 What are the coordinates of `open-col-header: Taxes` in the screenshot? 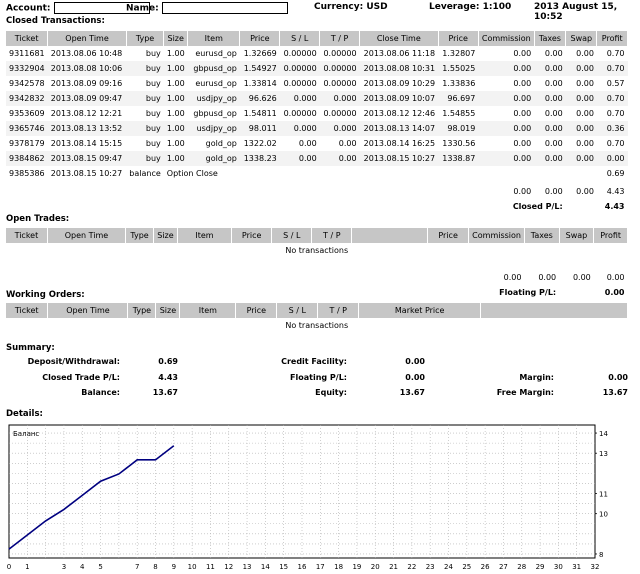 It's located at (542, 235).